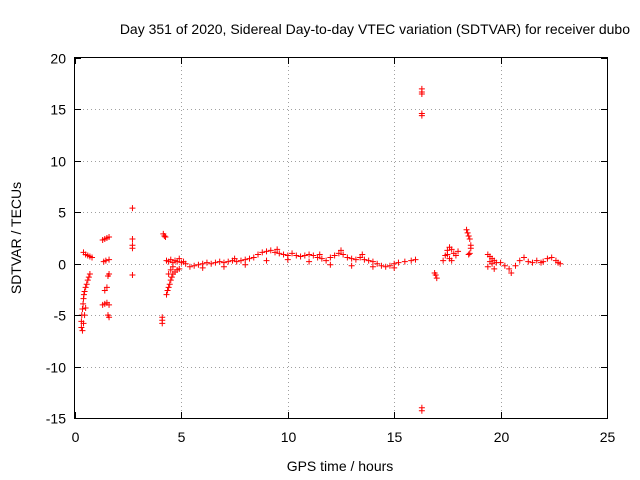 This screenshot has height=480, width=640. I want to click on y-tick-label: -10, so click(56, 368).